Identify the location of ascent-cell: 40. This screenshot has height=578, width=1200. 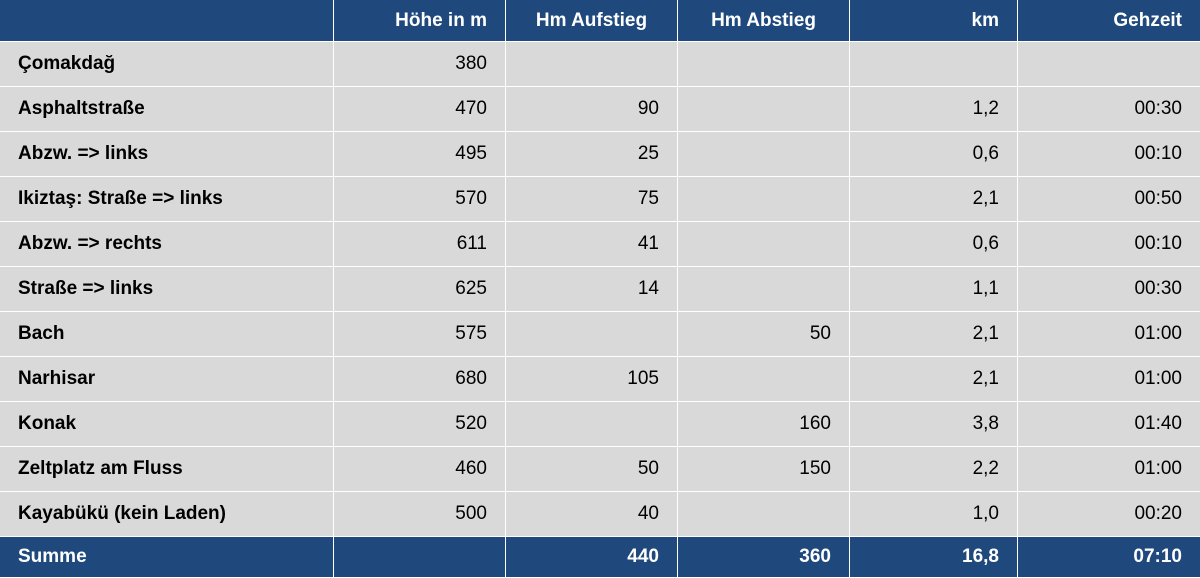
(592, 514).